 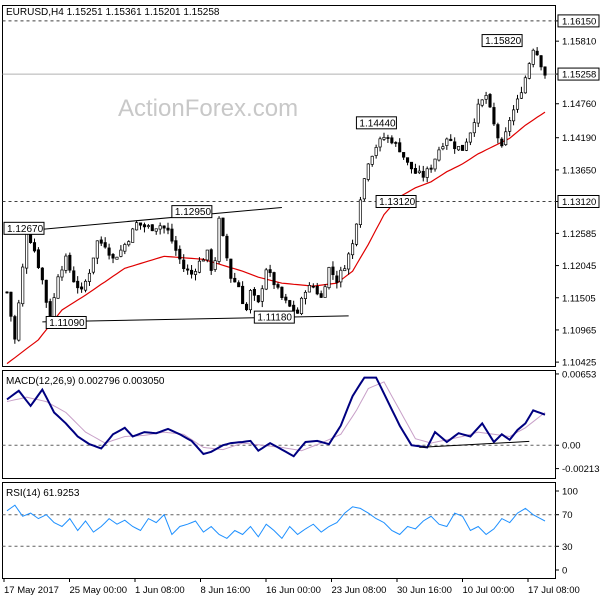 I want to click on price-annotation: 1.11090, so click(x=66, y=322).